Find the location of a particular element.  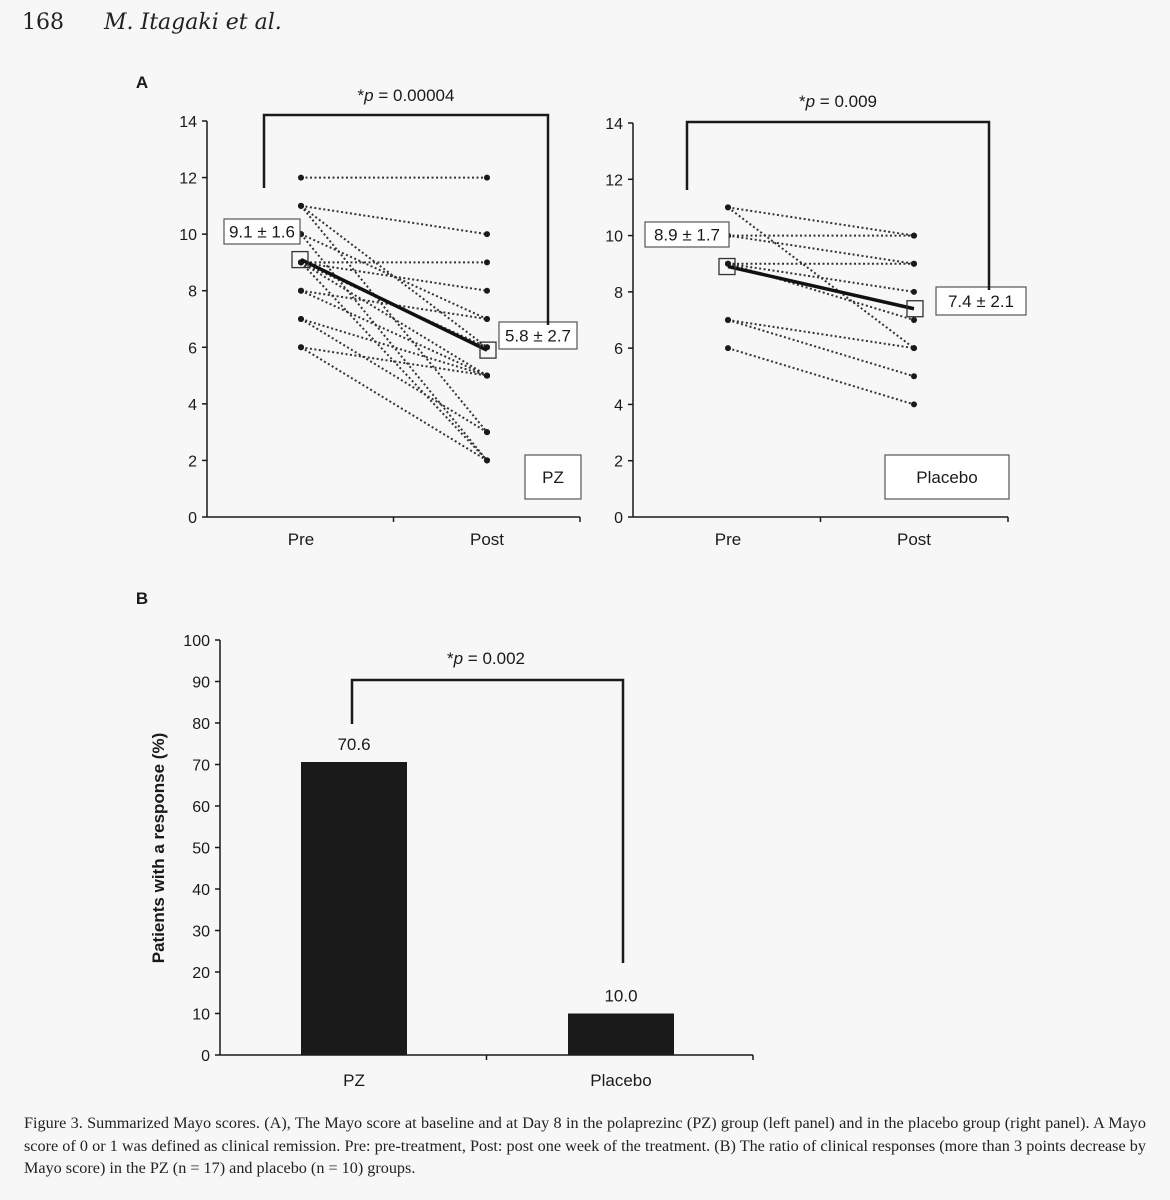

bar-pz is located at coordinates (354, 908).